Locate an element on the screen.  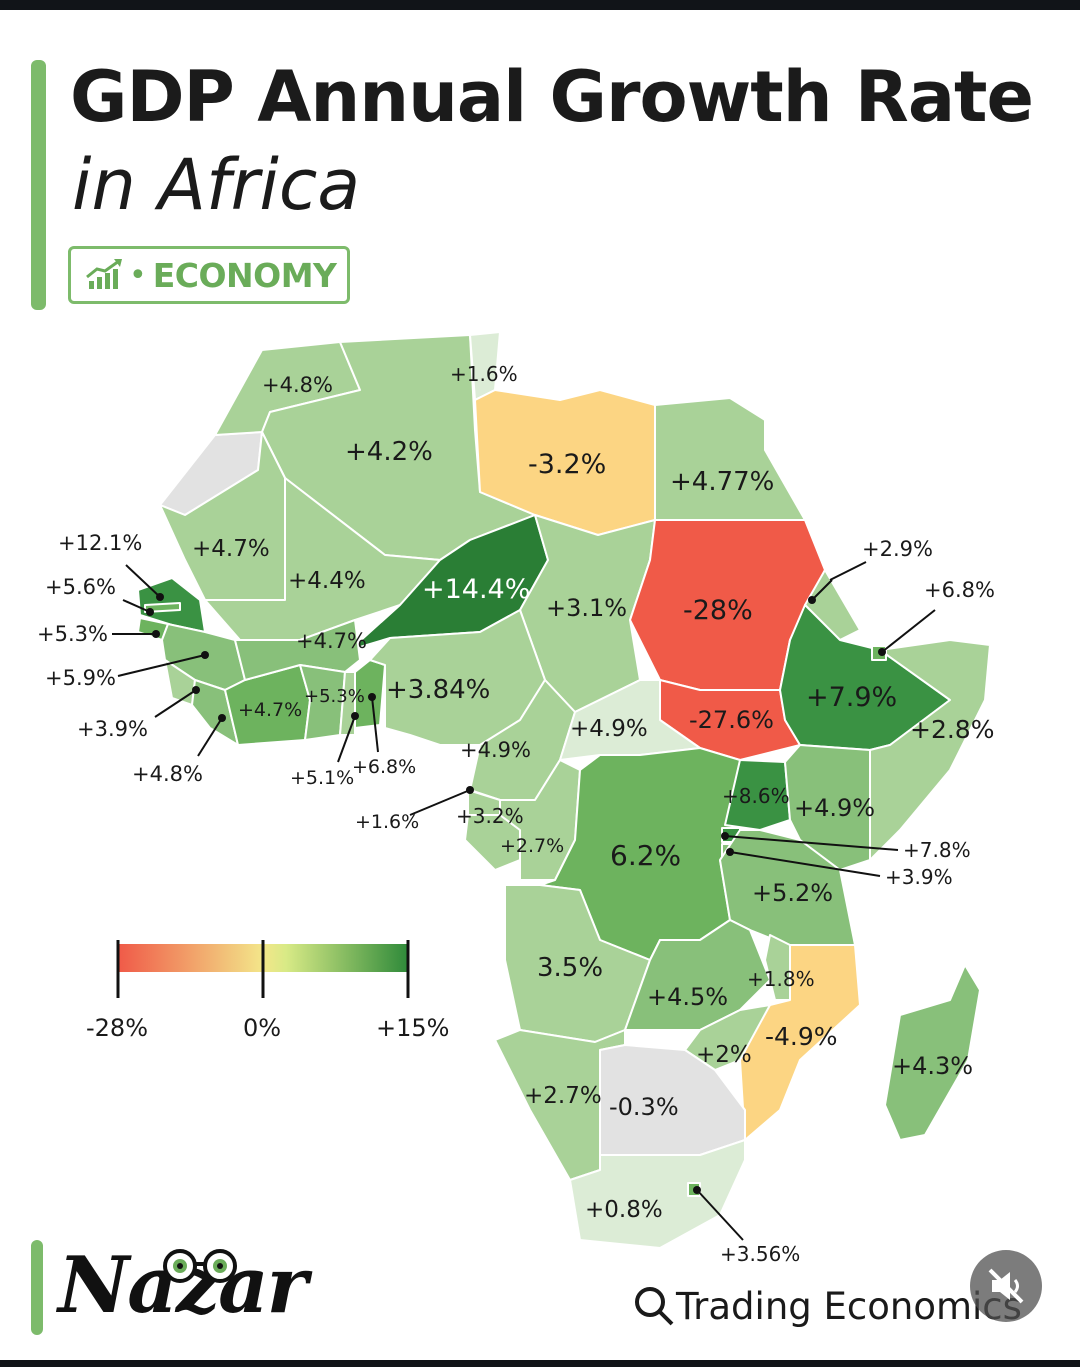
country-uganda is located at coordinates (757, 795).